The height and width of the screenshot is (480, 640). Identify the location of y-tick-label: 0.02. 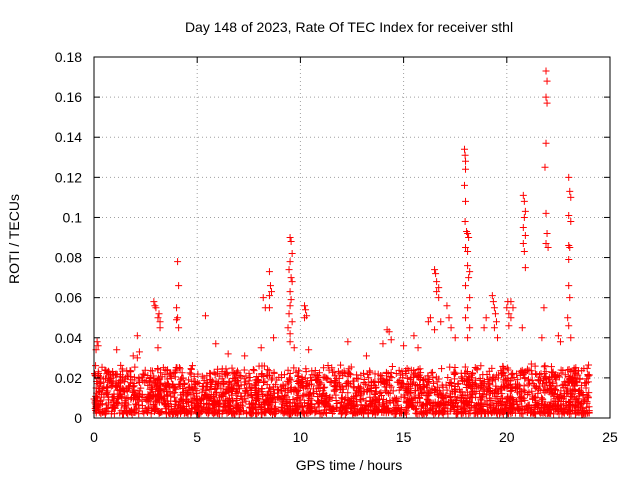
(68, 378).